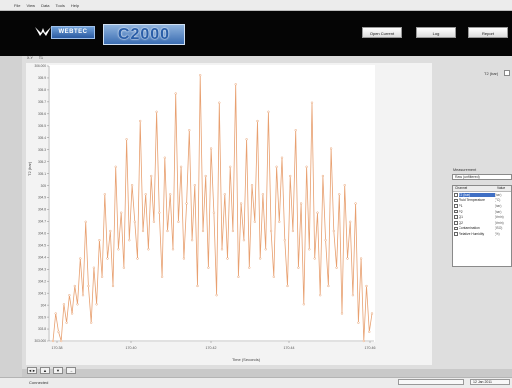 Image resolution: width=512 pixels, height=388 pixels. I want to click on x-axis-label: Time (Seconds), so click(246, 359).